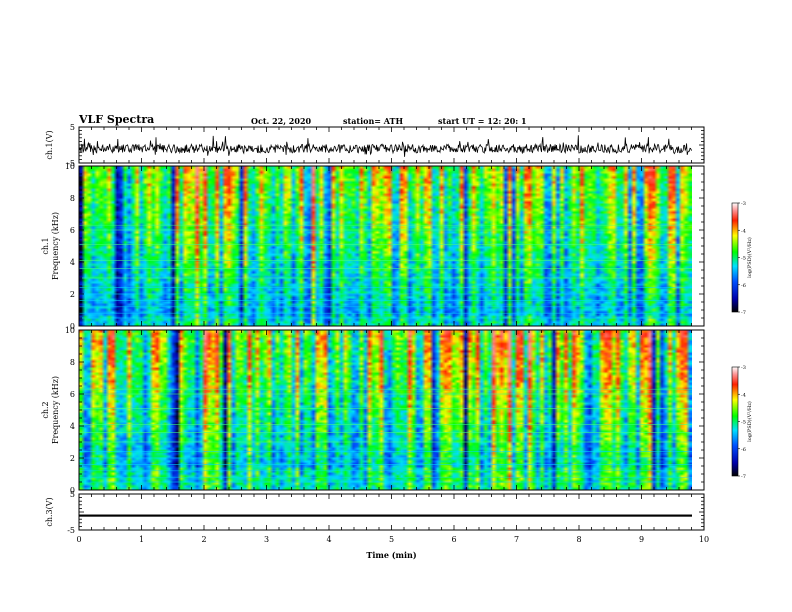  What do you see at coordinates (45, 409) in the screenshot?
I see `y-axis-label-channel: ch.2` at bounding box center [45, 409].